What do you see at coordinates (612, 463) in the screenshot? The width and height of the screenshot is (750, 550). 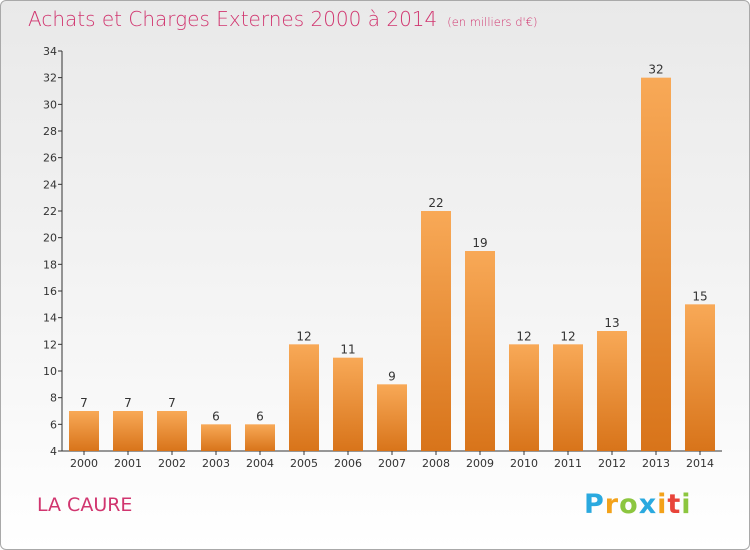 I see `x-tick-label-2012: 2012` at bounding box center [612, 463].